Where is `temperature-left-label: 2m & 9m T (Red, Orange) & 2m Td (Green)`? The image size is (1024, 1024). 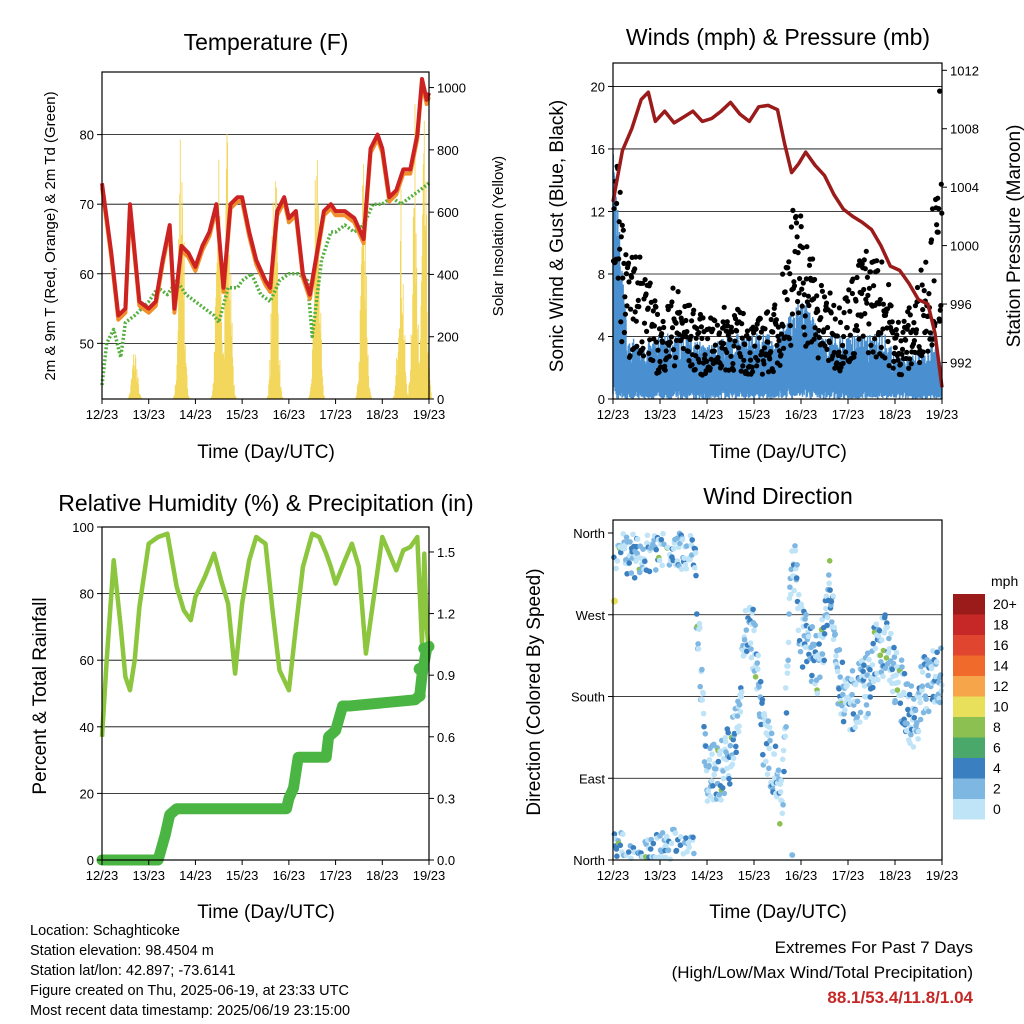 temperature-left-label: 2m & 9m T (Red, Orange) & 2m Td (Green) is located at coordinates (50, 235).